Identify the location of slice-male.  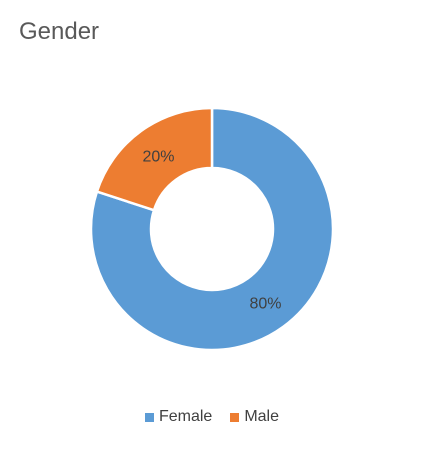
(154, 159).